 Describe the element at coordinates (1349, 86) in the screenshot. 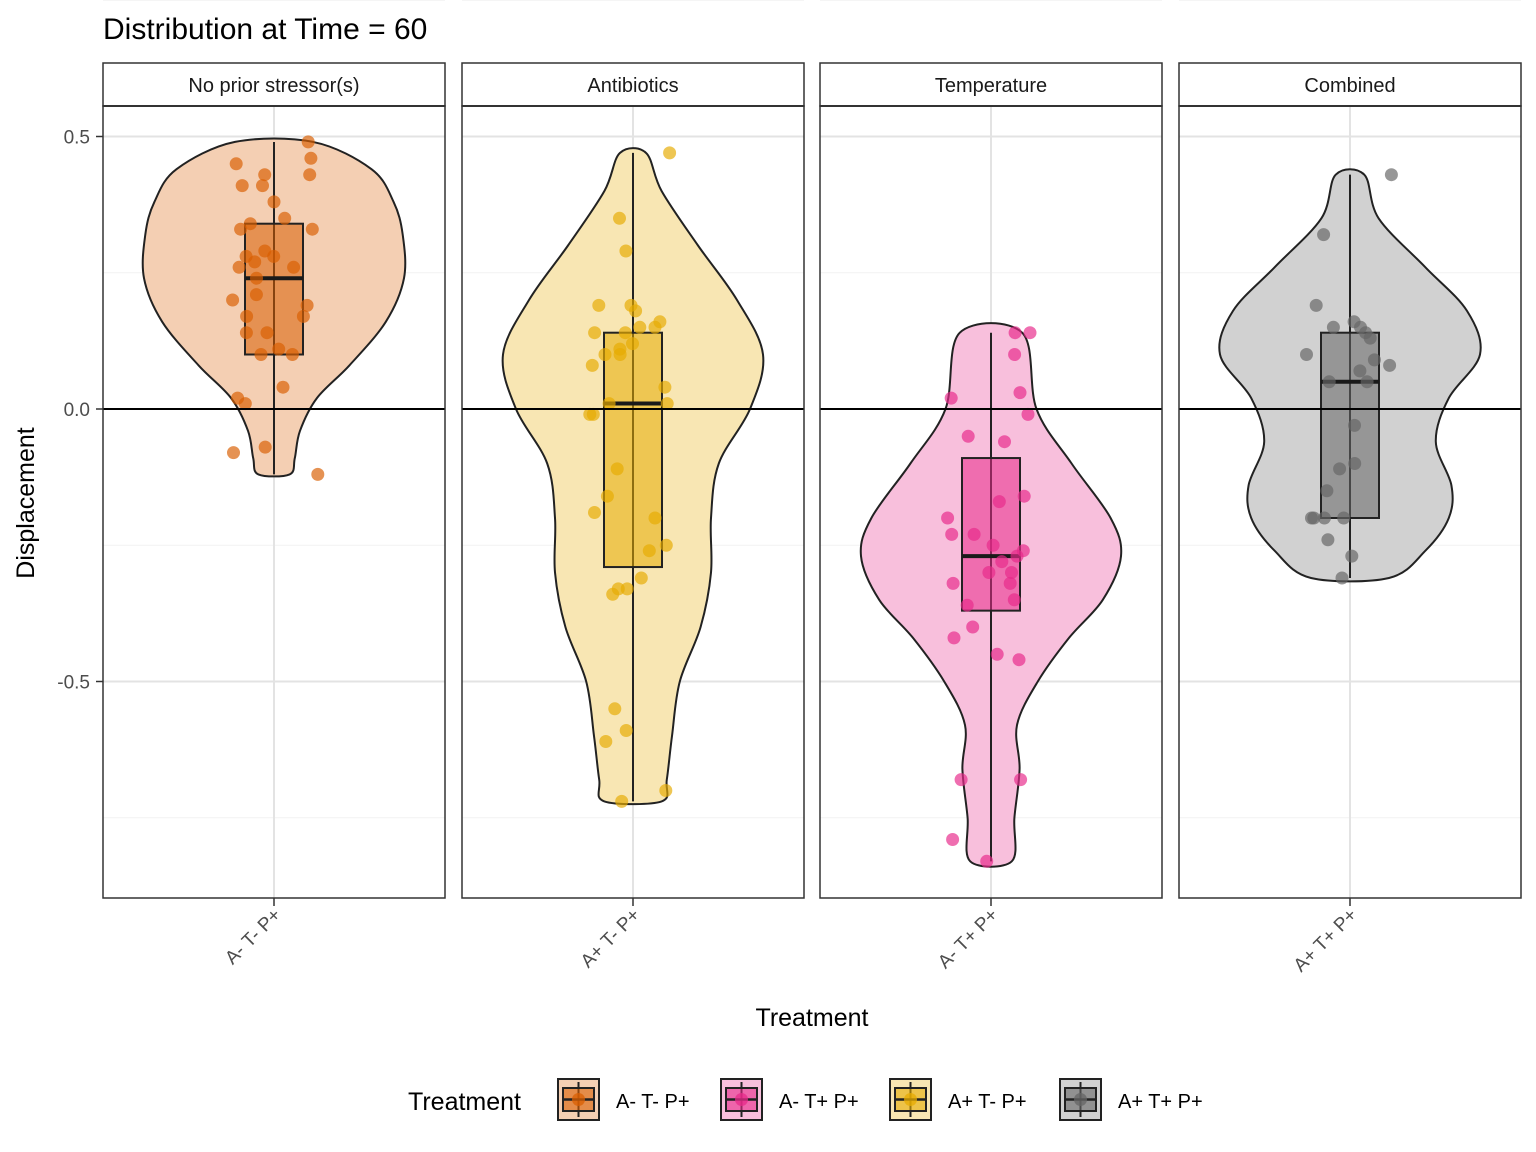

I see `facet-strip-label: Combined` at that location.